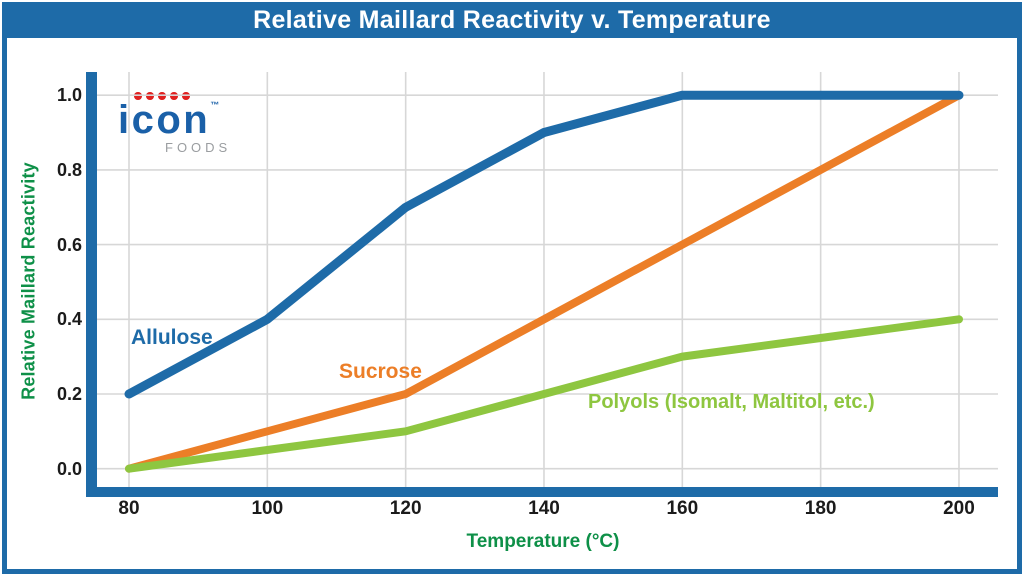 The width and height of the screenshot is (1024, 576). Describe the element at coordinates (544, 508) in the screenshot. I see `x-tick-label: 140` at that location.